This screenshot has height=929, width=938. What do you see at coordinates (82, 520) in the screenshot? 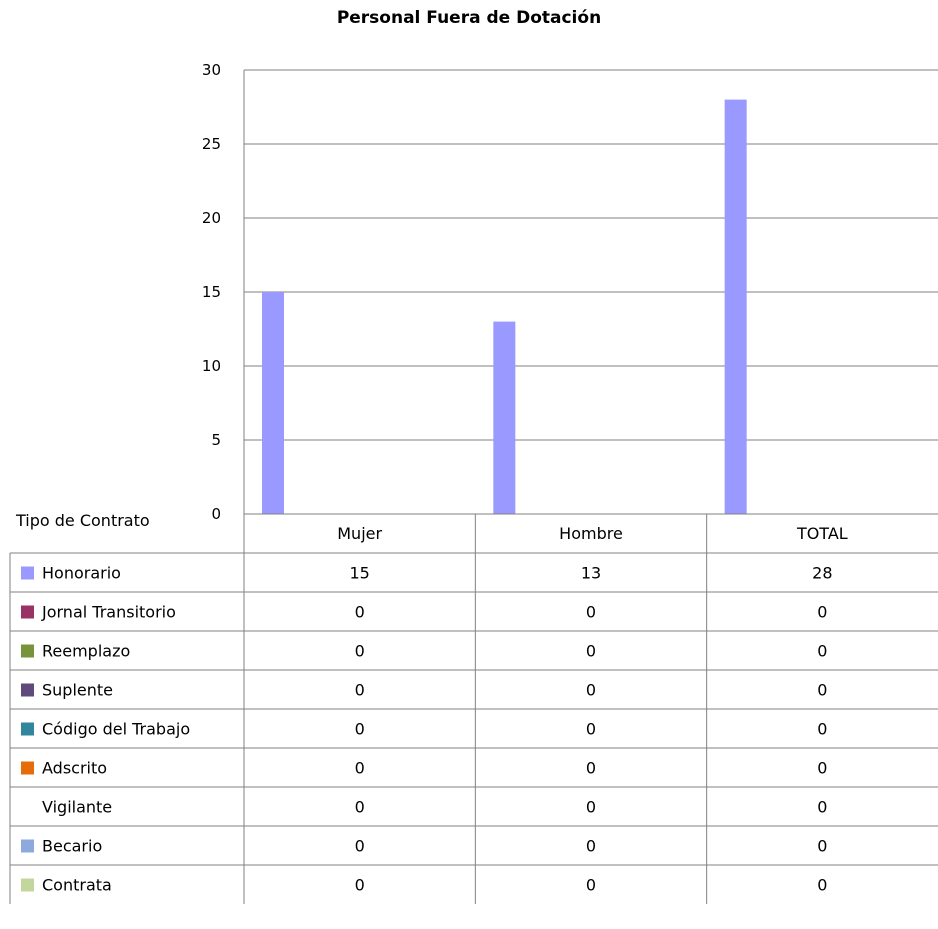
I see `table-header-label: Tipo de Contrato` at bounding box center [82, 520].